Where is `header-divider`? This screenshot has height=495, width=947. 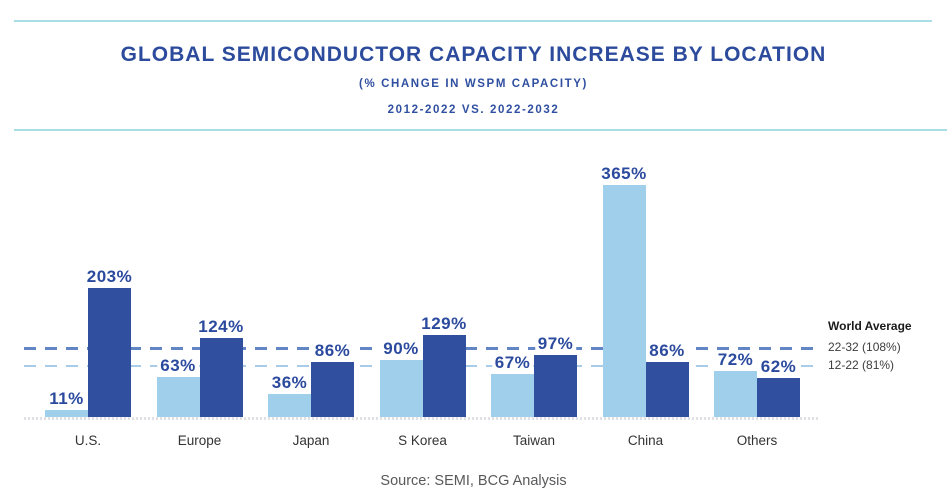 header-divider is located at coordinates (480, 130).